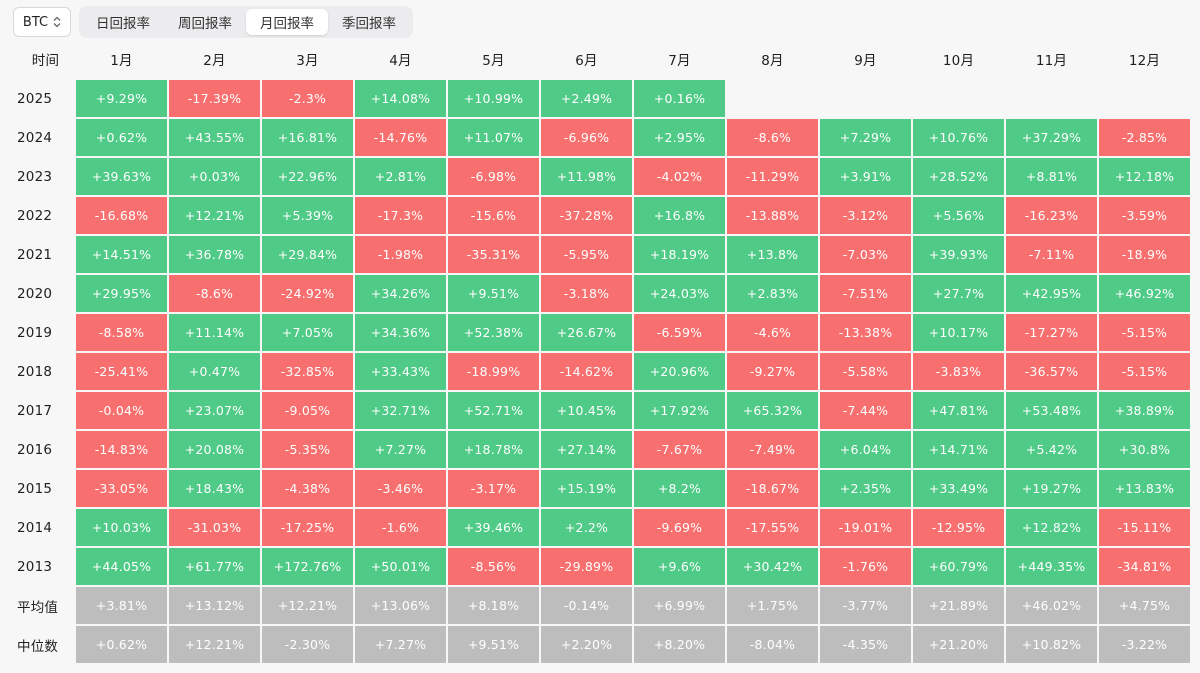  What do you see at coordinates (287, 22) in the screenshot?
I see `tab-monthly-returns: 月回报率` at bounding box center [287, 22].